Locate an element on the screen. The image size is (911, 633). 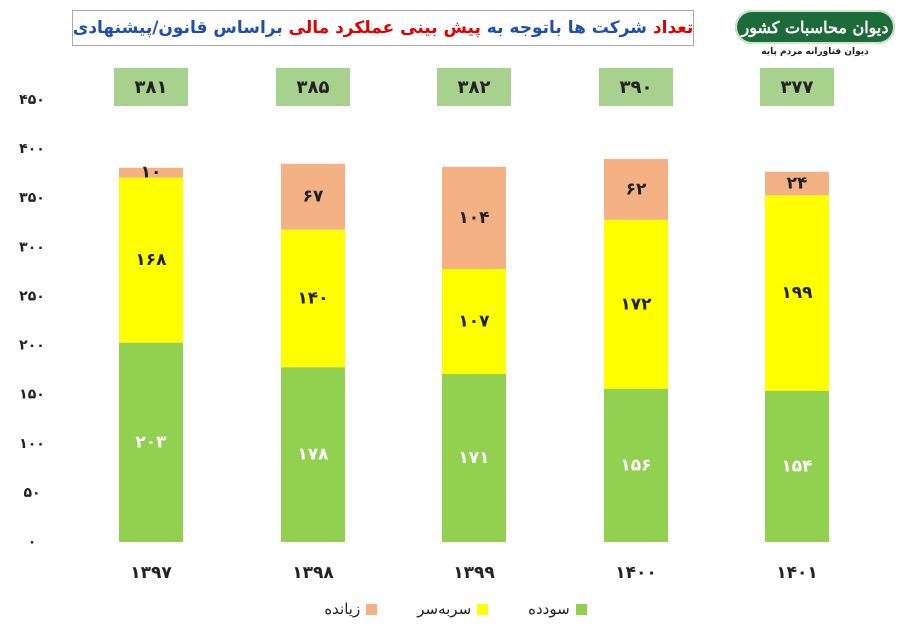
y-tick-label: ۳۰۰ is located at coordinates (32, 247).